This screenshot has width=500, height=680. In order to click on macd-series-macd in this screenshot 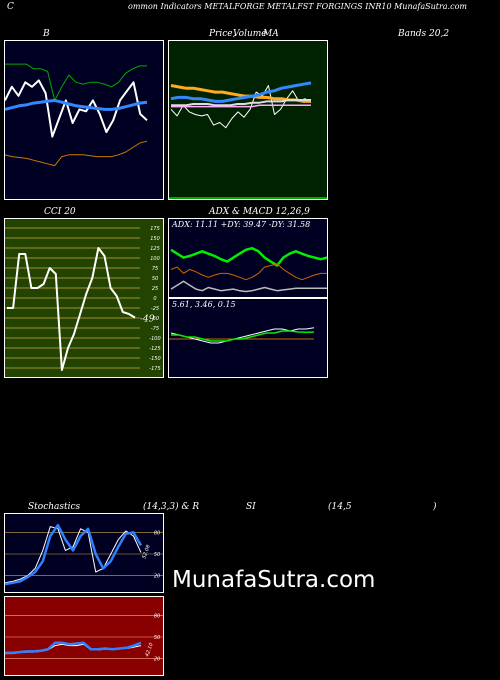, I will do `click(242, 335)`.